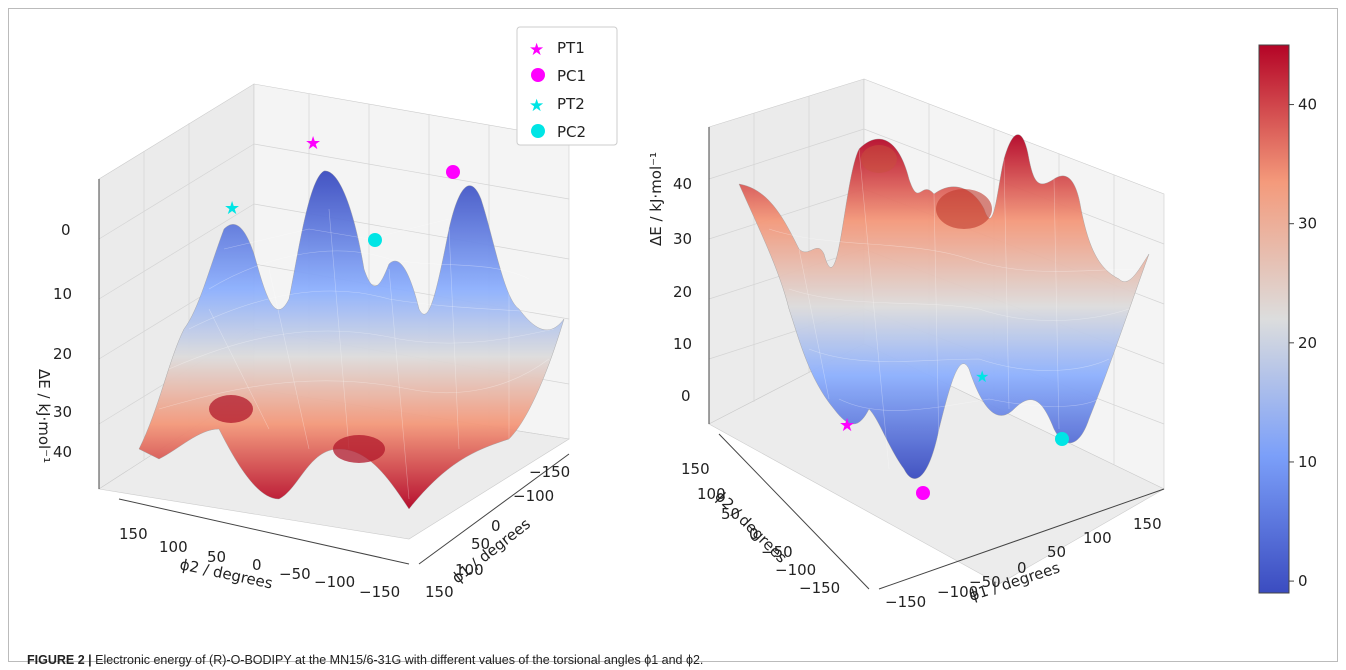  Describe the element at coordinates (216, 557) in the screenshot. I see `left-xtick: 50` at that location.